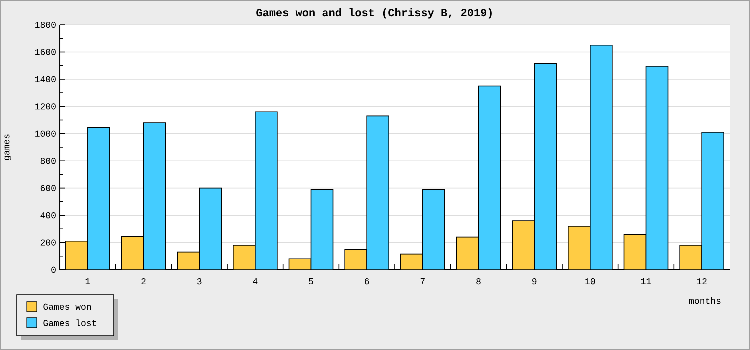  Describe the element at coordinates (48, 215) in the screenshot. I see `y-tick-label: 400` at that location.